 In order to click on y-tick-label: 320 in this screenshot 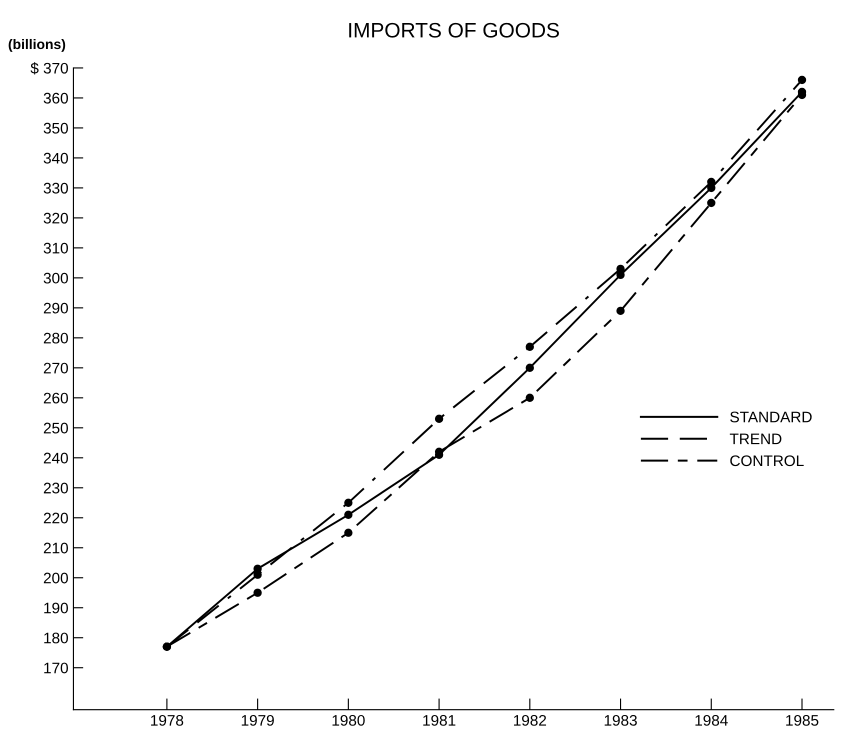, I will do `click(56, 218)`.